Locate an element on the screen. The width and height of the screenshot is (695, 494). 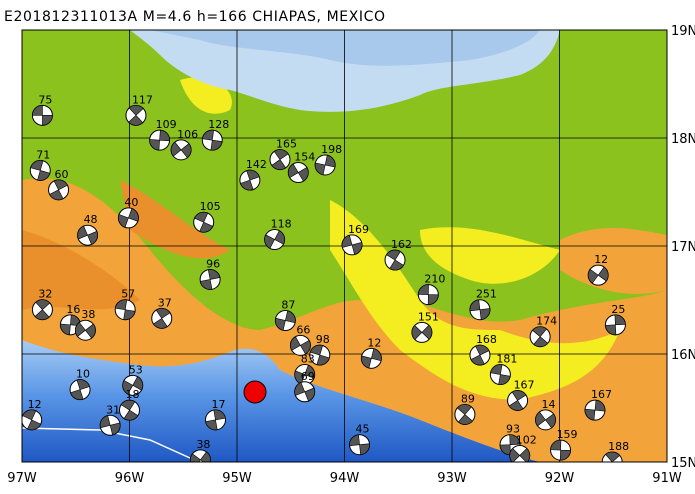
depth-label: 198 is located at coordinates (331, 149).